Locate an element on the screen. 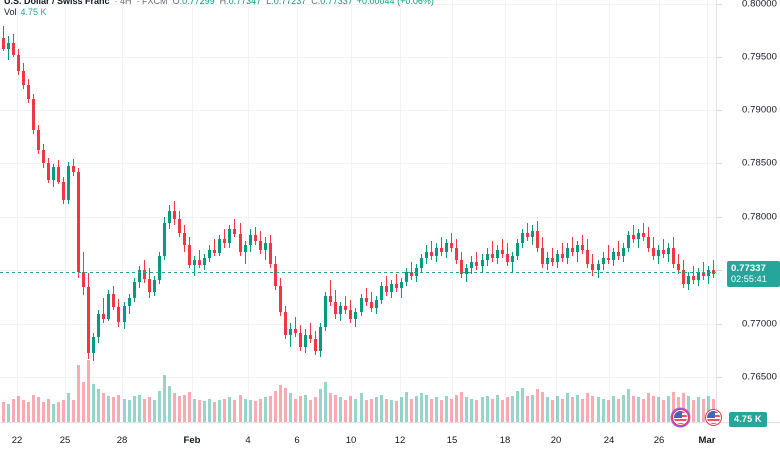 The height and width of the screenshot is (471, 780). volume-badge: 4.75 K is located at coordinates (748, 419).